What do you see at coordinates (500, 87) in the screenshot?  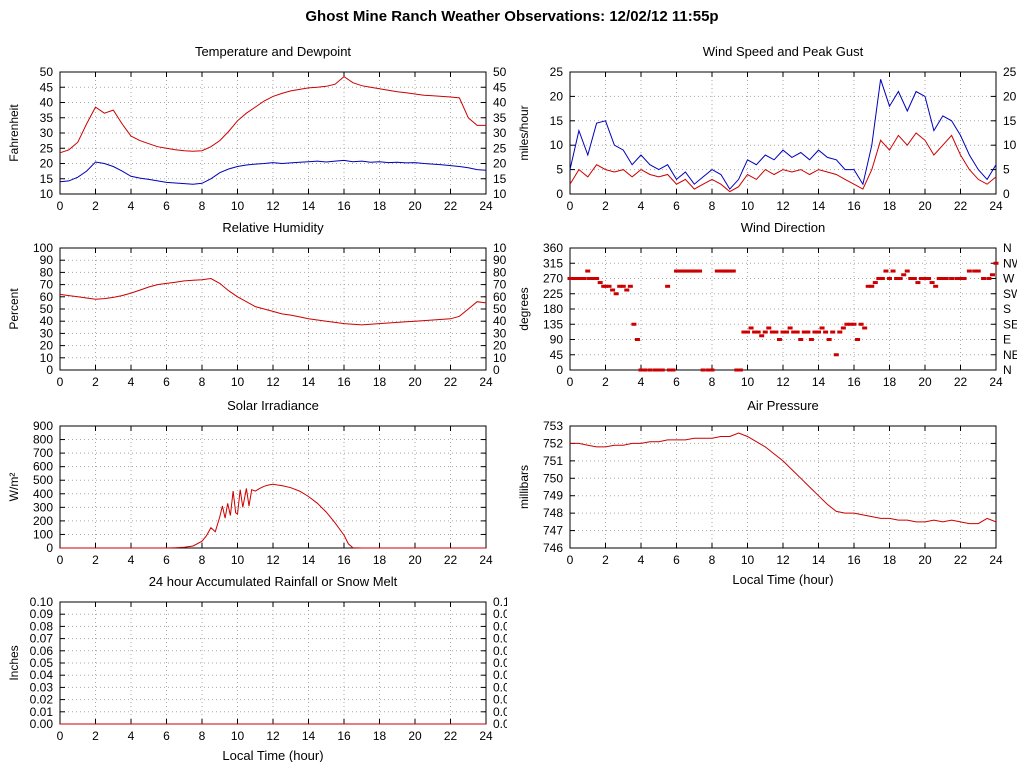 I see `svg-text: 45` at bounding box center [500, 87].